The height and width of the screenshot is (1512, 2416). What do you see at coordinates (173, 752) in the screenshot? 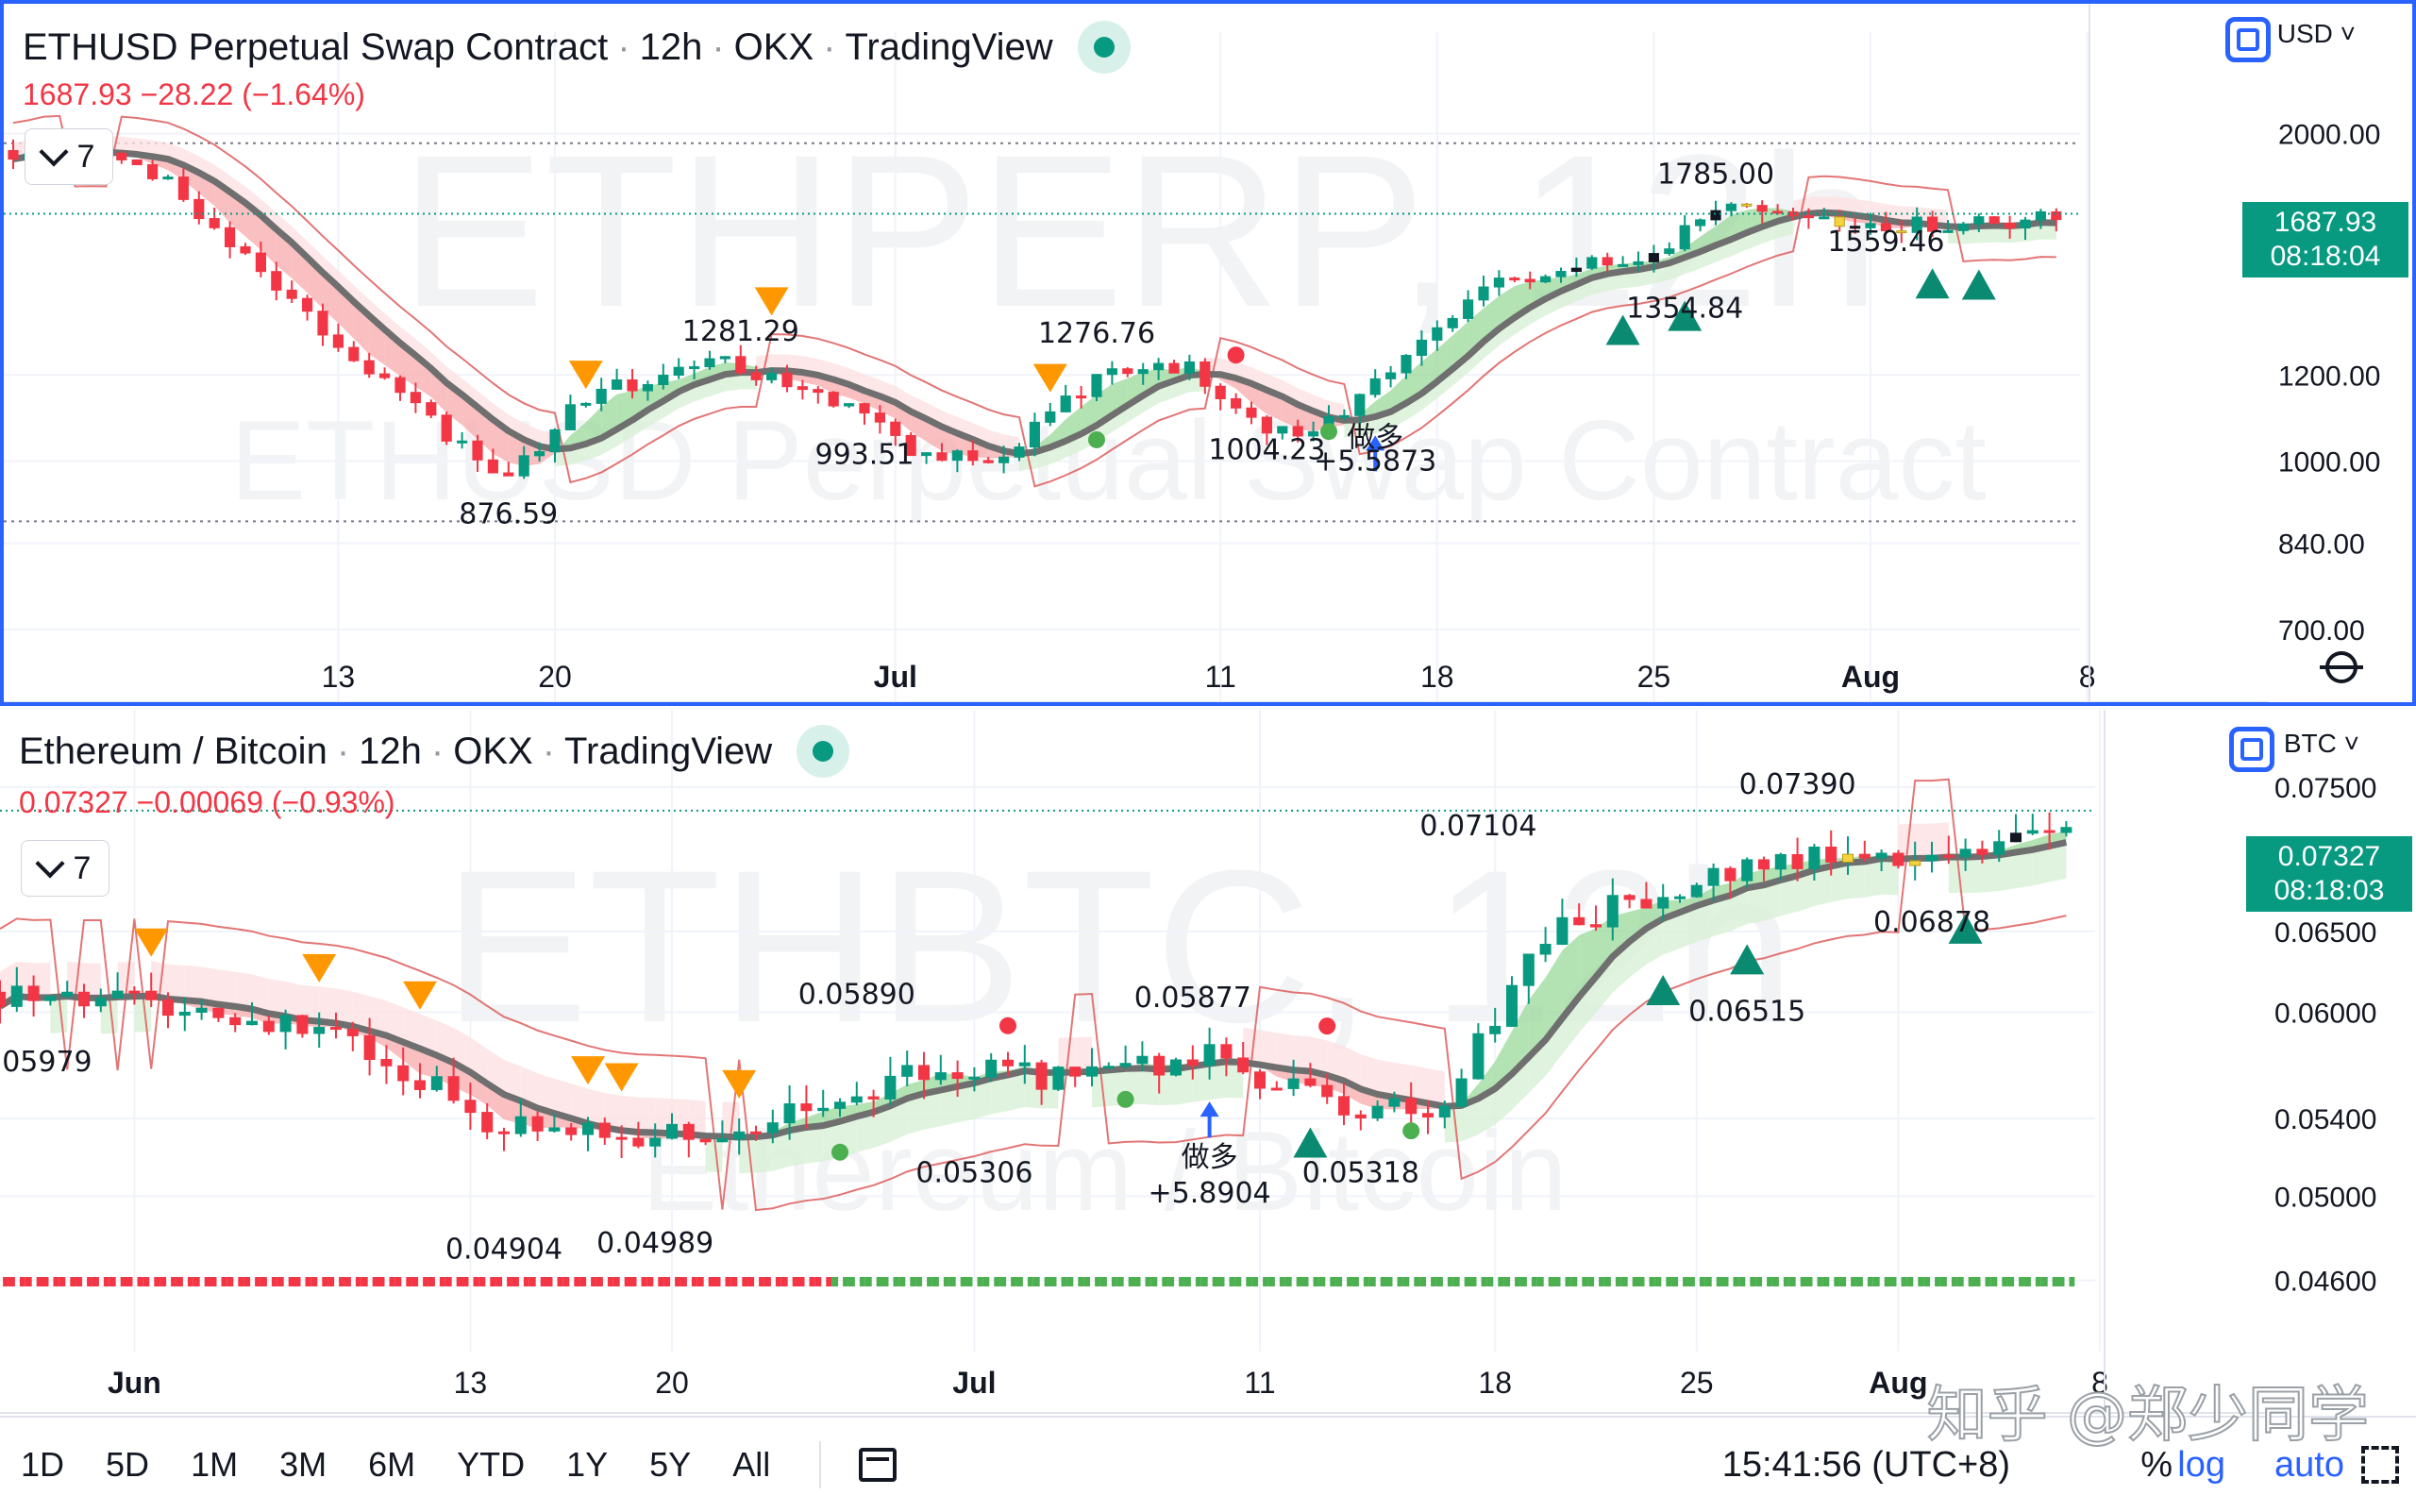
I see `symbol-title: Ethereum / Bitcoin` at bounding box center [173, 752].